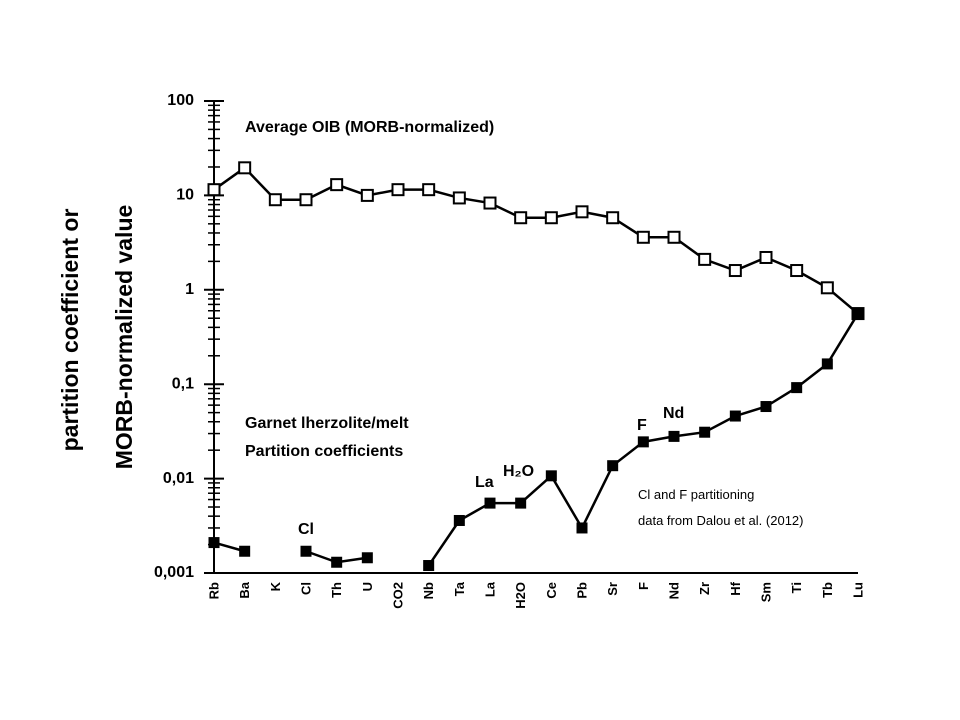 The height and width of the screenshot is (720, 960). I want to click on annotation: H₂O, so click(518, 471).